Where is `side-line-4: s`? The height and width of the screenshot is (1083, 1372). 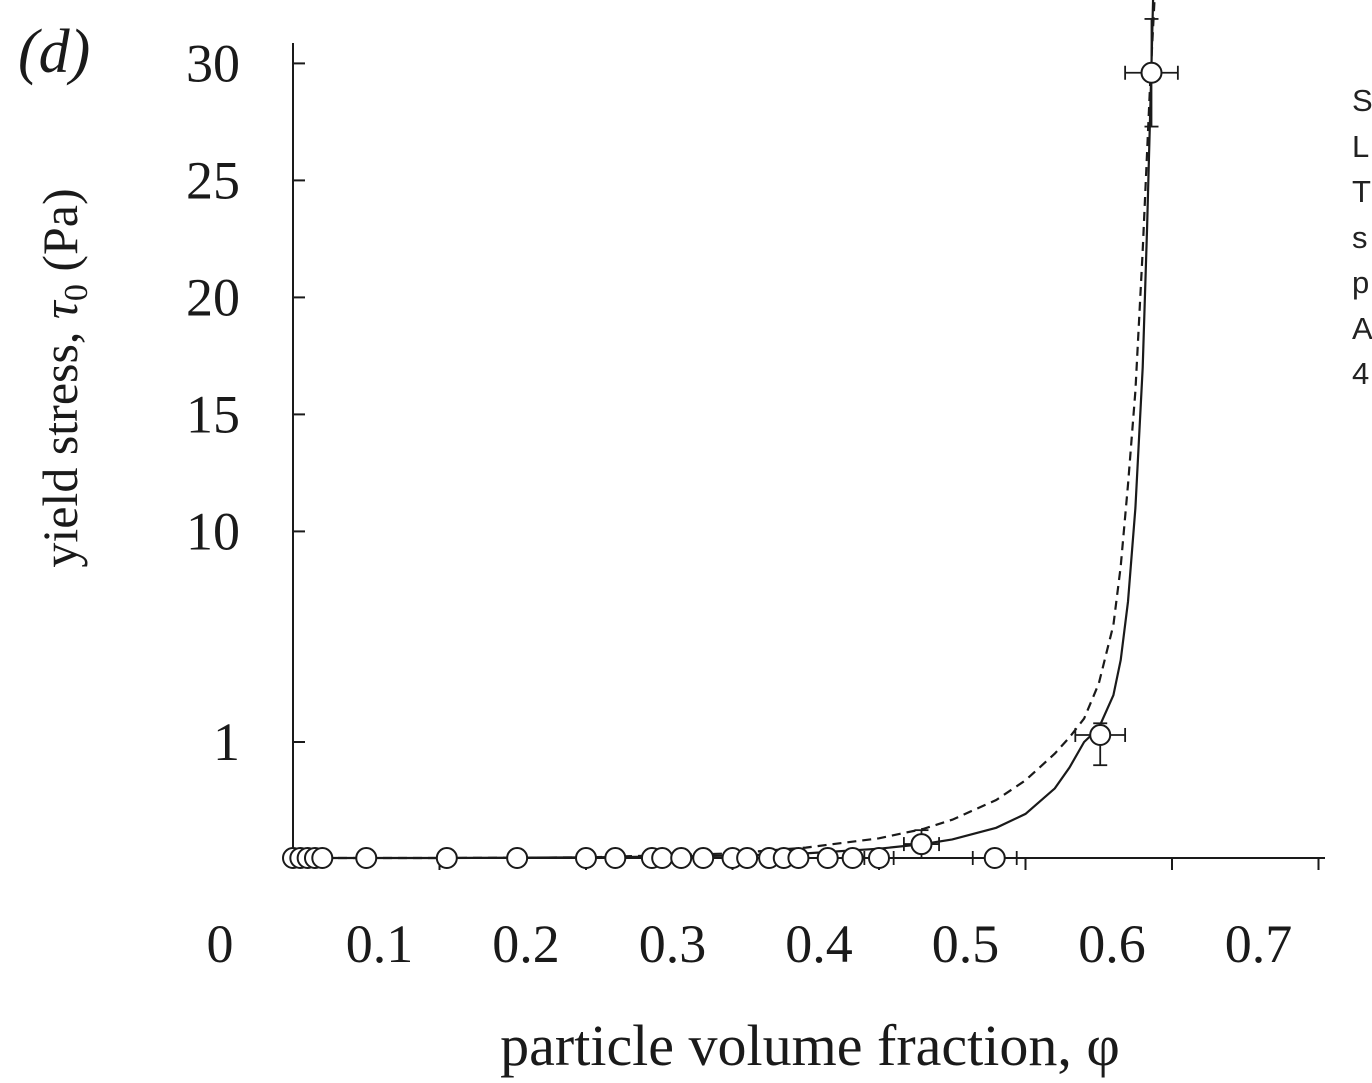 side-line-4: s is located at coordinates (1360, 237).